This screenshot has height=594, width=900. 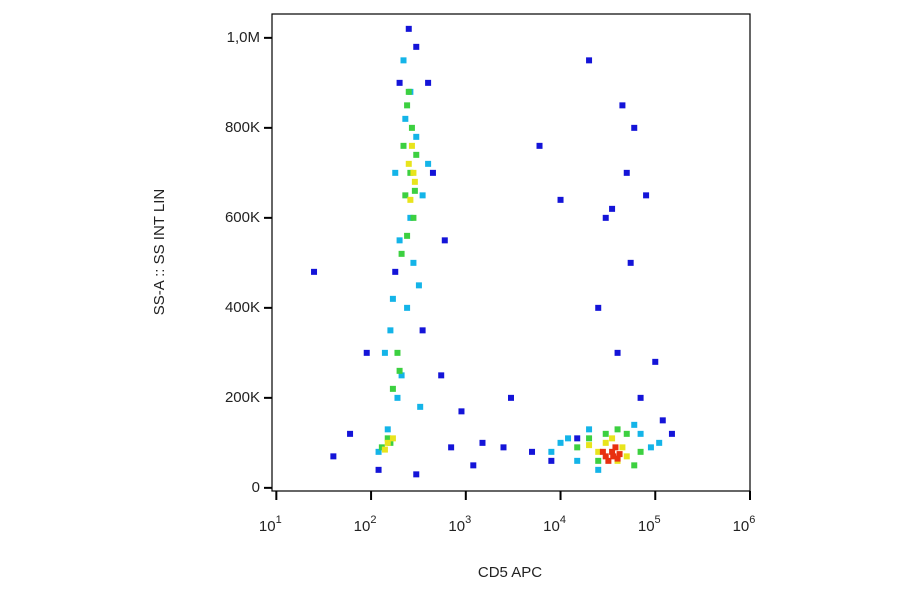 I want to click on x-tick-exponent: 5, so click(x=658, y=520).